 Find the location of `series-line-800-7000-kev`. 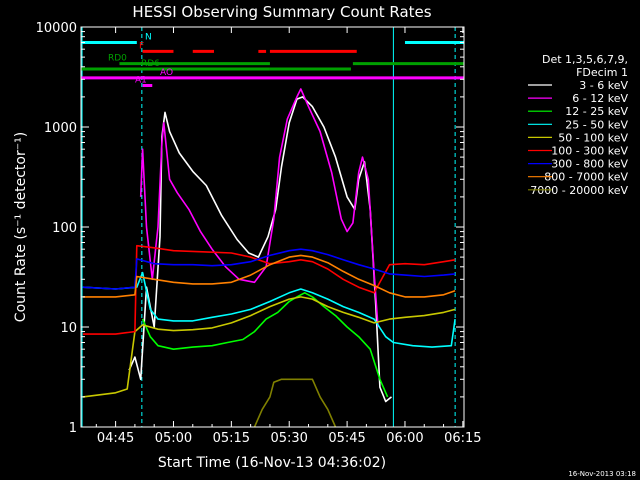

series-line-800-7000-kev is located at coordinates (269, 276).